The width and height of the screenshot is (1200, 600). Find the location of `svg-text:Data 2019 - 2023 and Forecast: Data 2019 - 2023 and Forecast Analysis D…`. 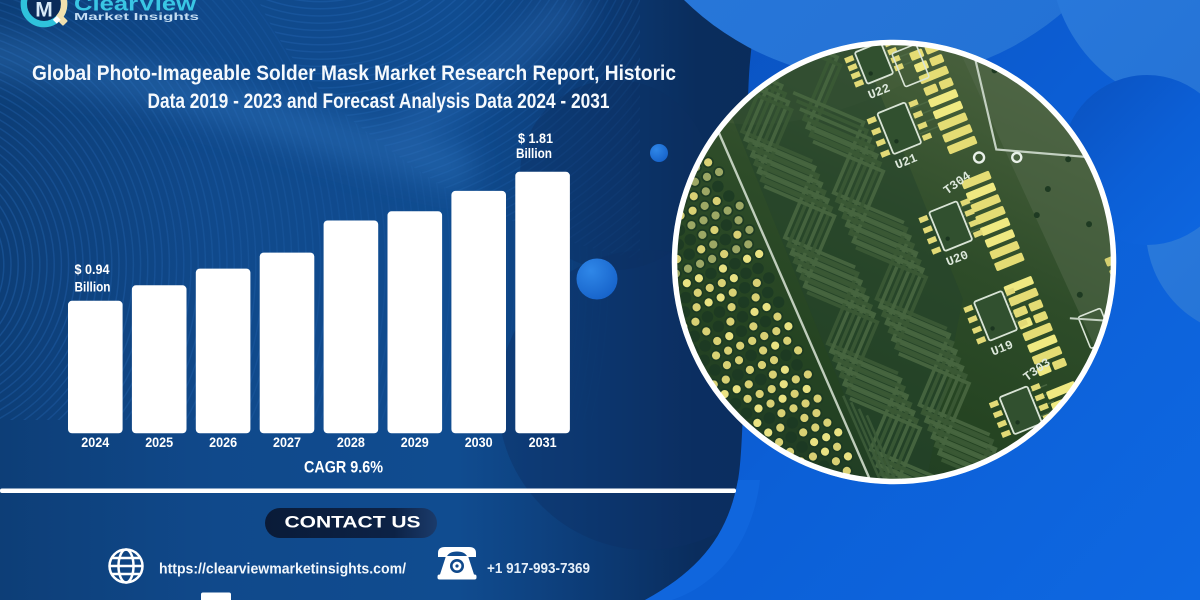

svg-text:Data 2019 - 2023 and Forecast: Data 2019 - 2023 and Forecast Analysis D… is located at coordinates (379, 101).